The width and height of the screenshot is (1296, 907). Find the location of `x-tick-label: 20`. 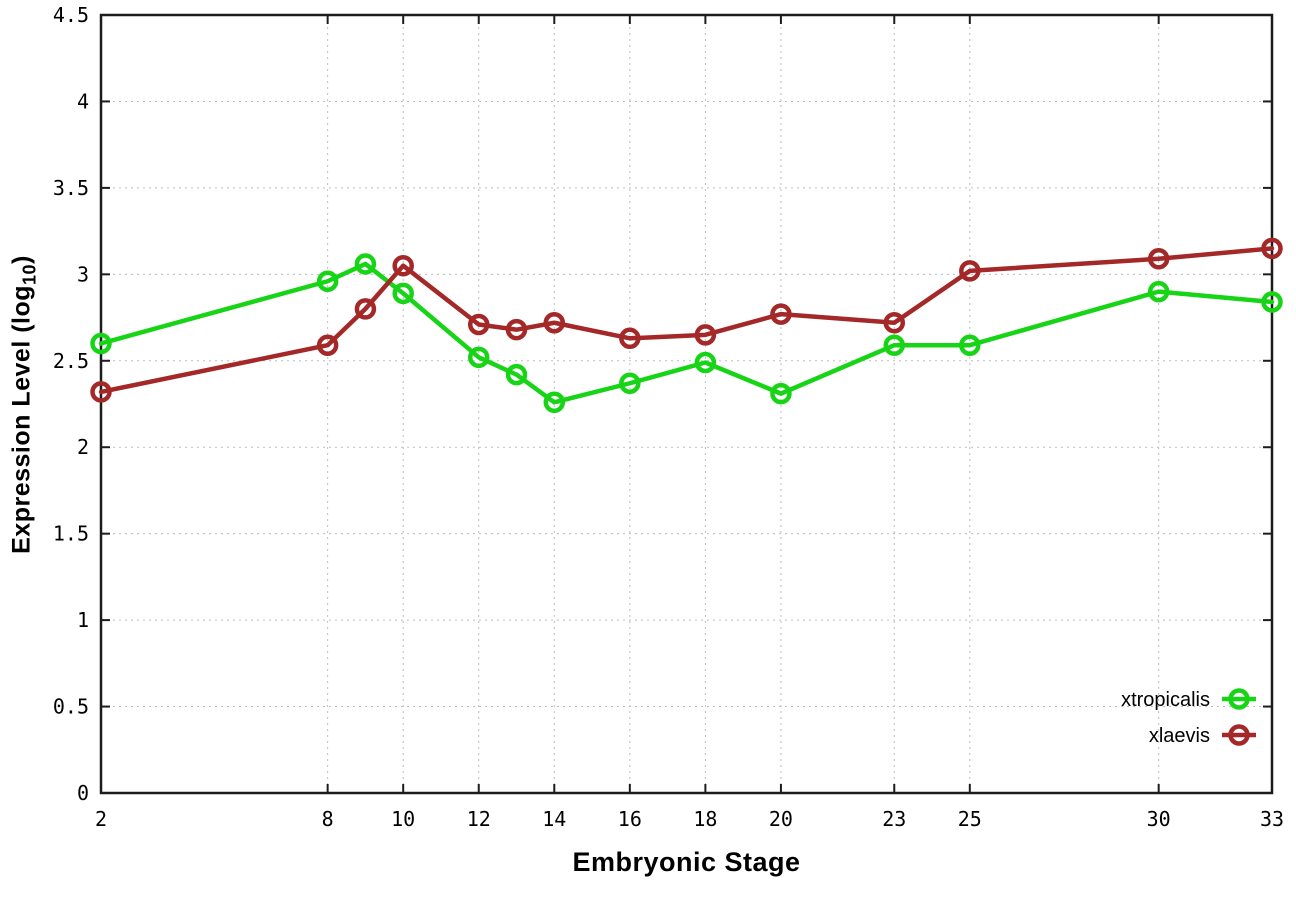

x-tick-label: 20 is located at coordinates (781, 819).